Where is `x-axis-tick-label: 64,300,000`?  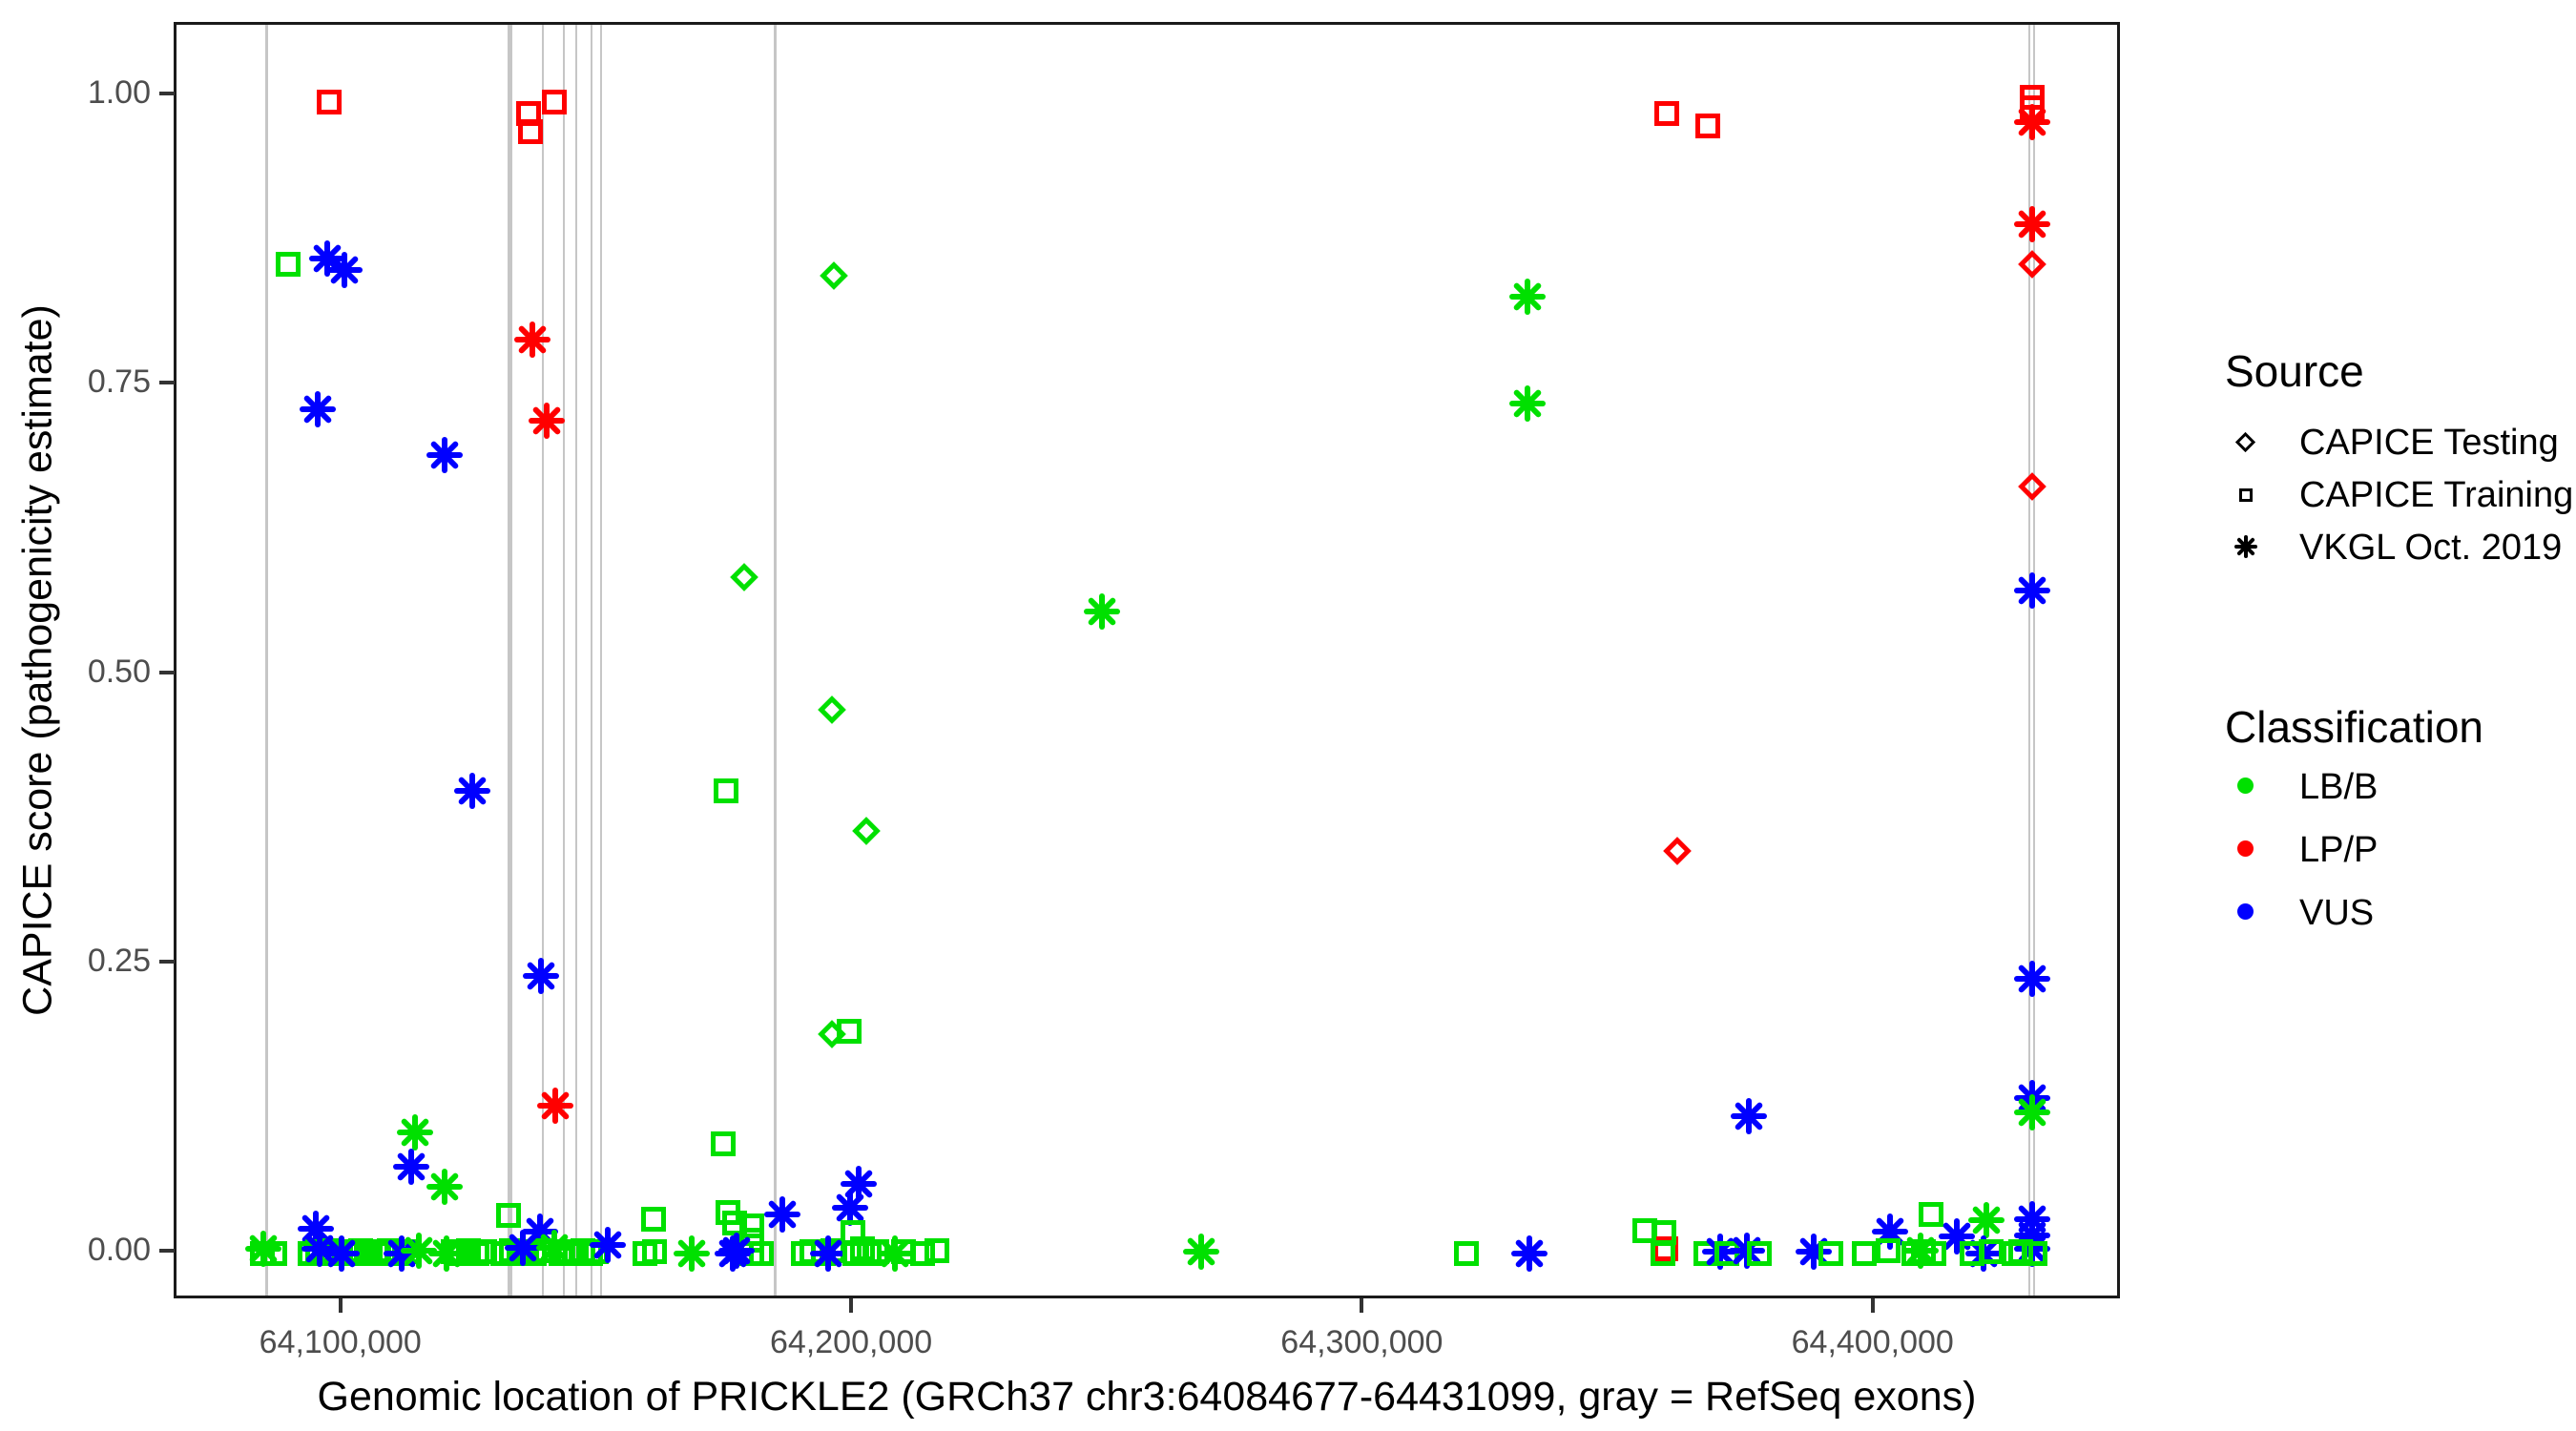 x-axis-tick-label: 64,300,000 is located at coordinates (1362, 1342).